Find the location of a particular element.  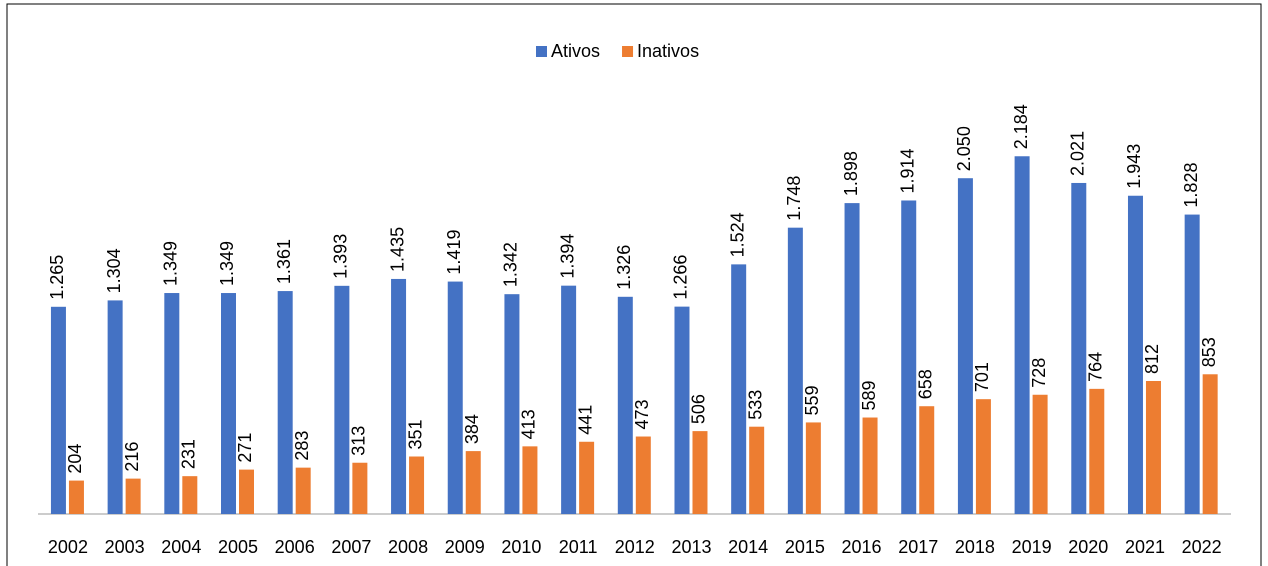

data-label: 764 is located at coordinates (1096, 367).